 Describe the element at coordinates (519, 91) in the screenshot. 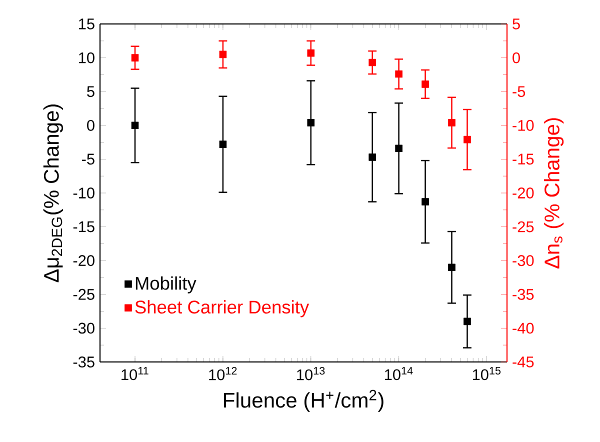

I see `y2-tick-label: -5` at that location.